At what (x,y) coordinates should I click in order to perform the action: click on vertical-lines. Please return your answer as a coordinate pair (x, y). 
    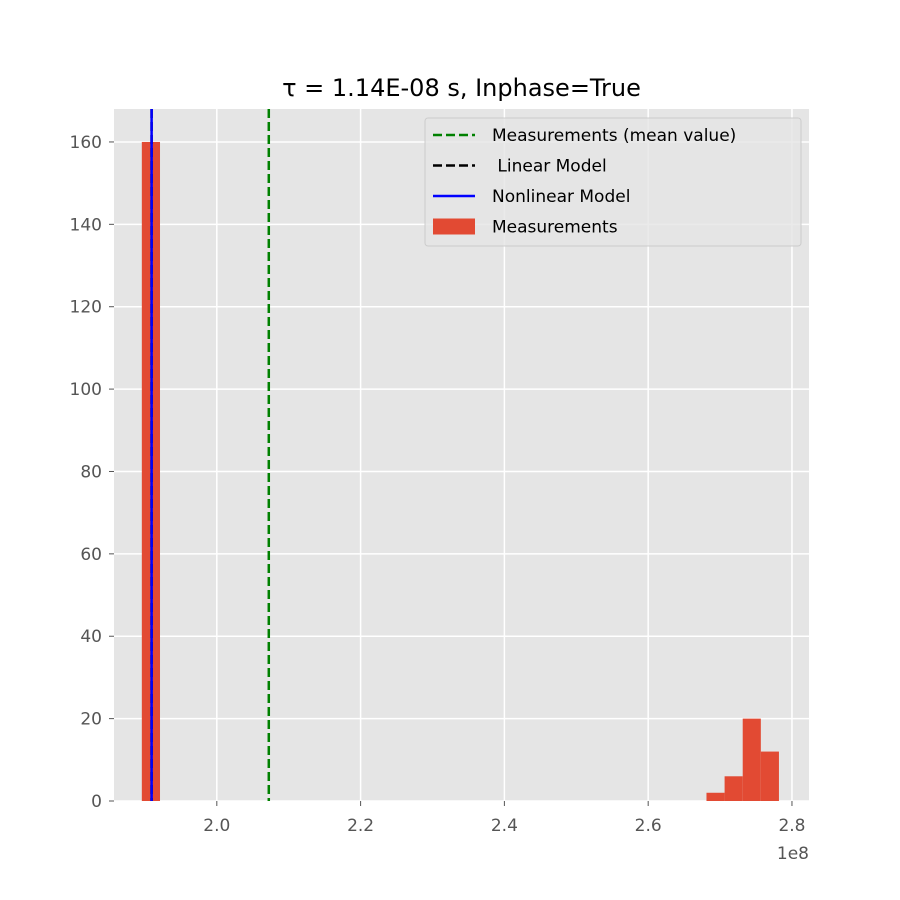
    Looking at the image, I should click on (210, 455).